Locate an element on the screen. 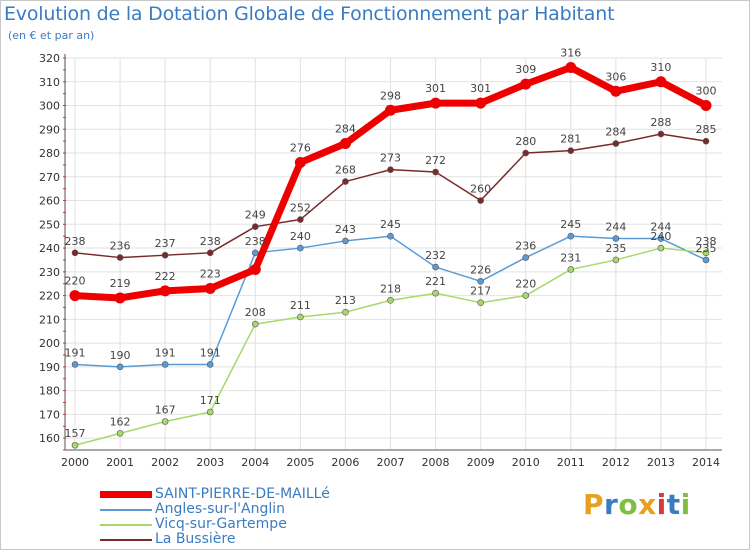 The image size is (750, 550). legend-swatch-la-bussiere is located at coordinates (126, 540).